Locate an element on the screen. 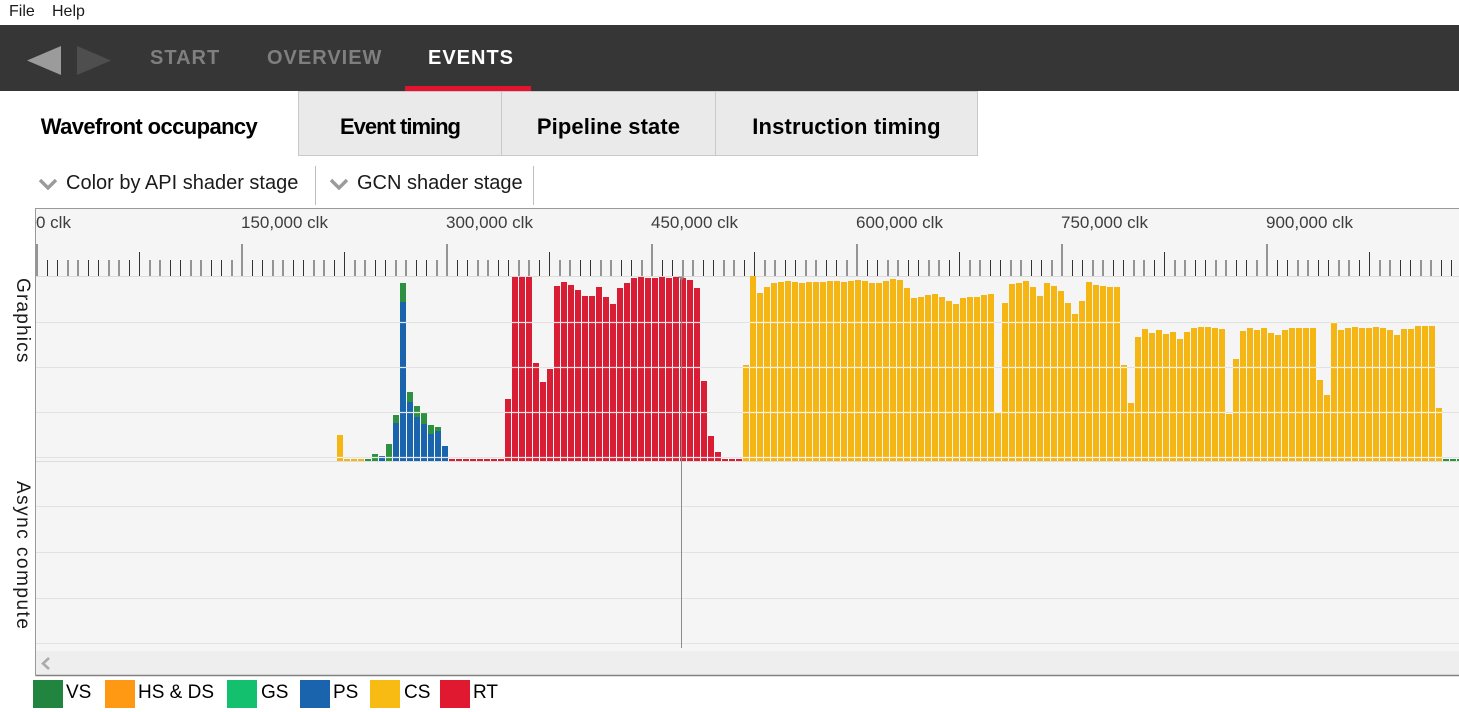  svg-text: 600,000 clk is located at coordinates (899, 222).